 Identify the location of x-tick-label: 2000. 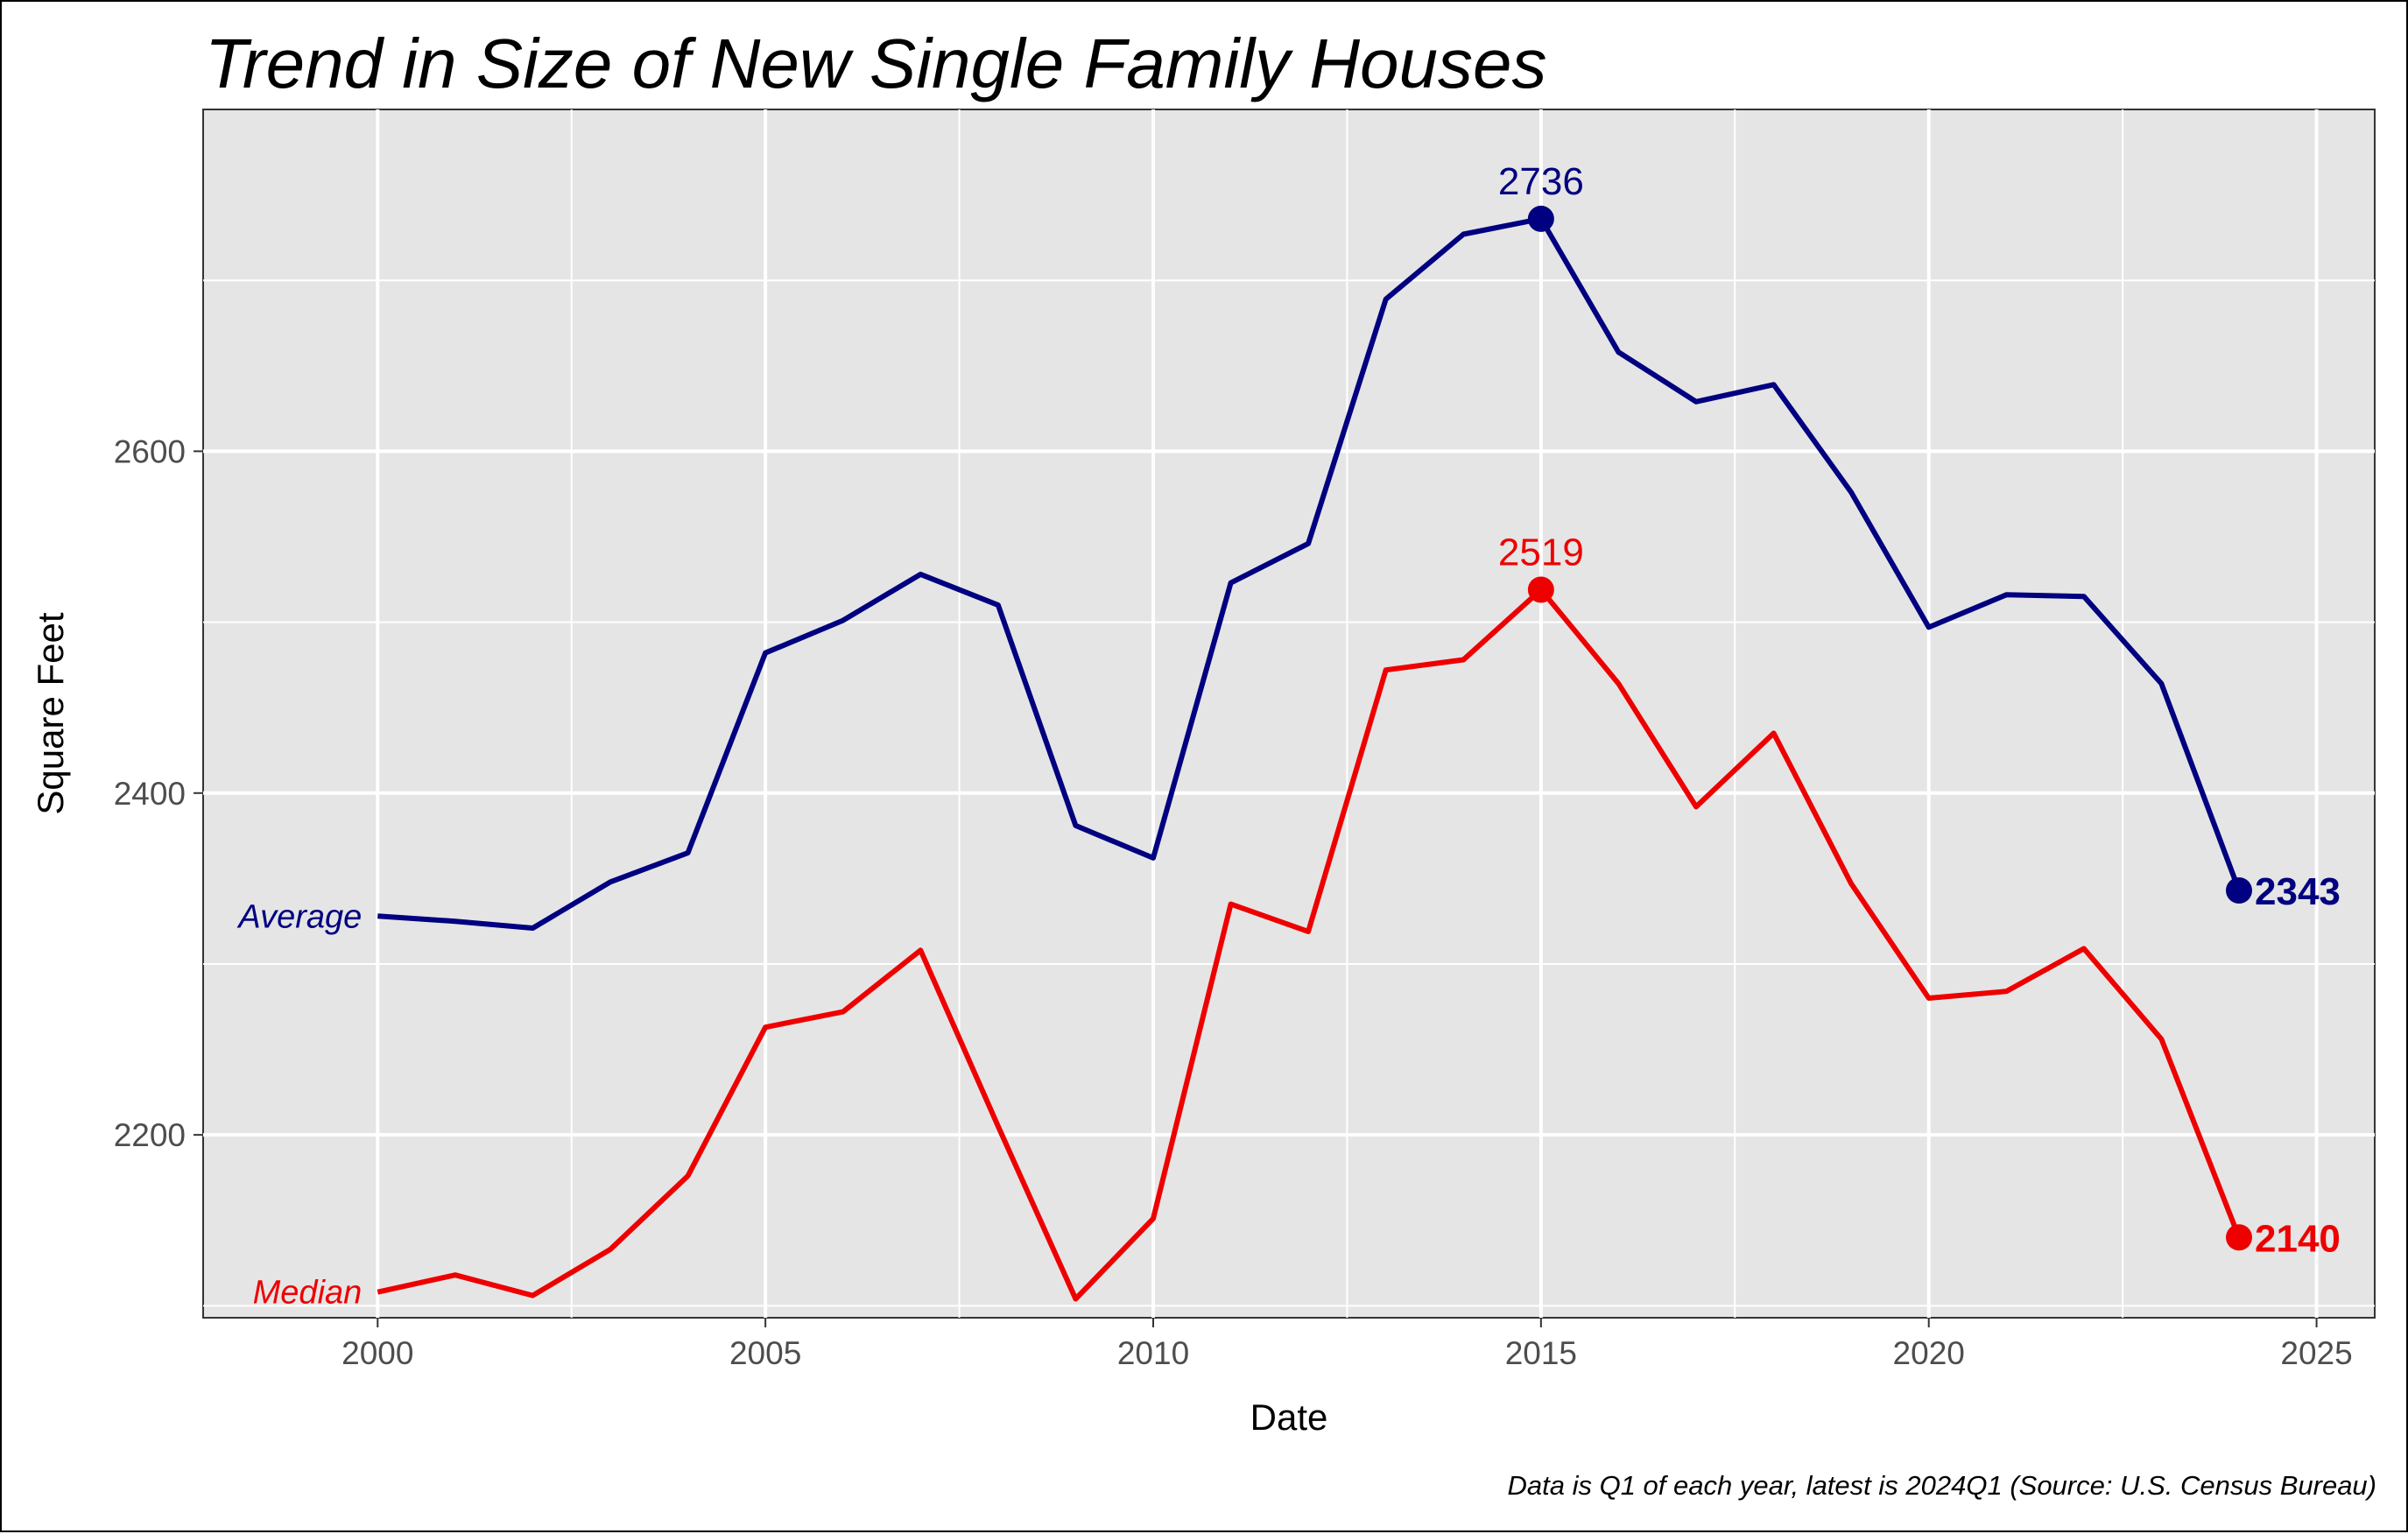
(377, 1353).